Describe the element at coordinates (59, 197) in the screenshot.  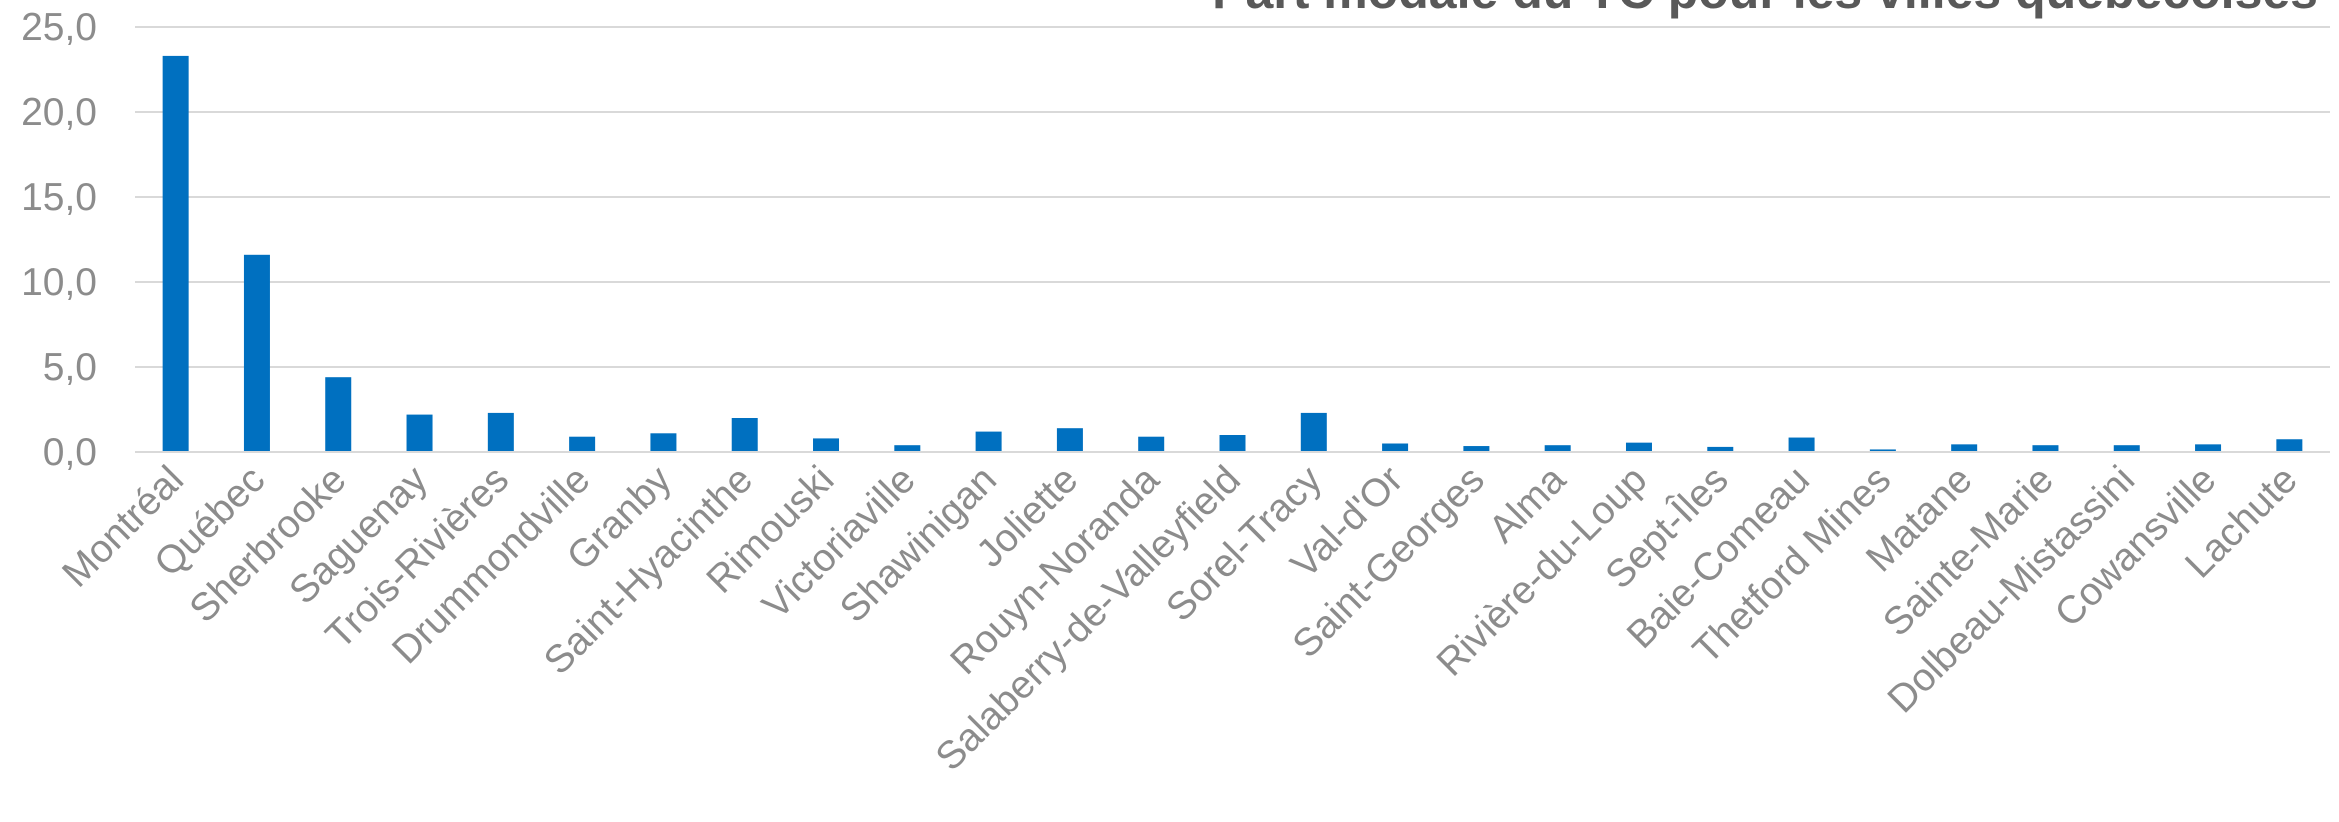
I see `y-tick-label: 15,0` at that location.